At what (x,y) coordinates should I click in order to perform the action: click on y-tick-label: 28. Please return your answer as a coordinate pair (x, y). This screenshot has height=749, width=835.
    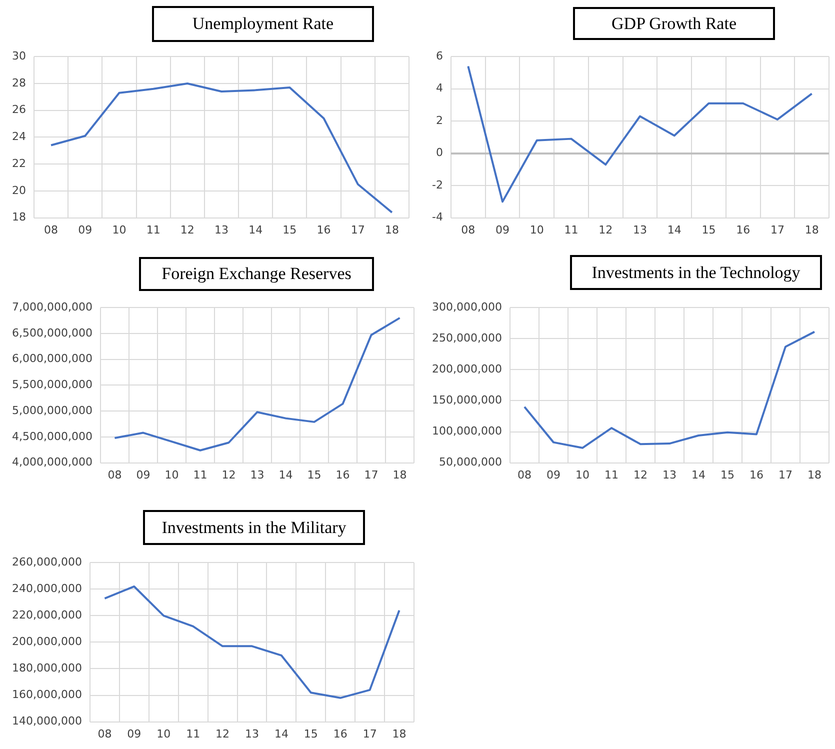
    Looking at the image, I should click on (19, 83).